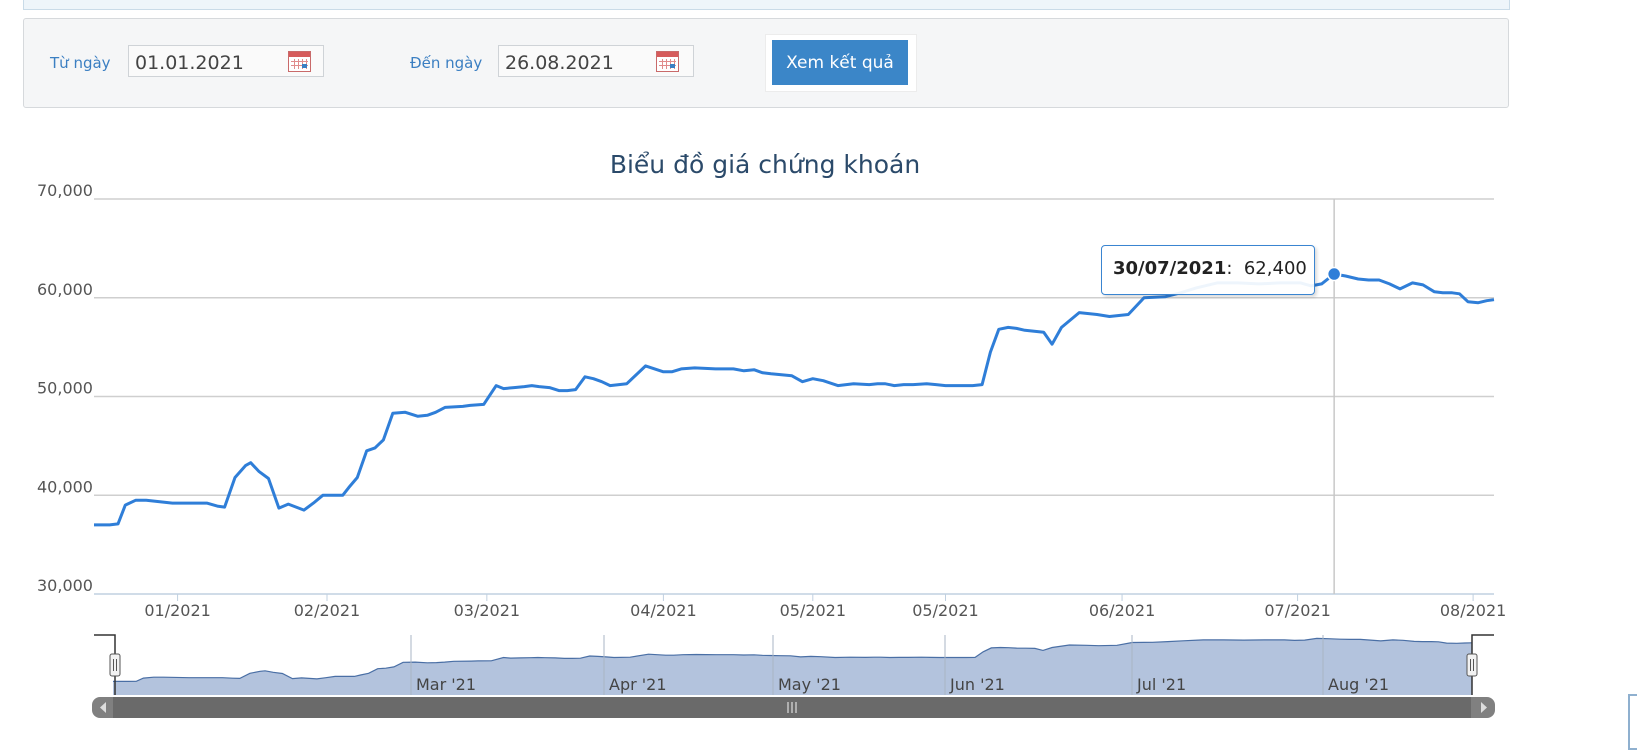  Describe the element at coordinates (446, 63) in the screenshot. I see `to-date-label: Đến ngày` at that location.